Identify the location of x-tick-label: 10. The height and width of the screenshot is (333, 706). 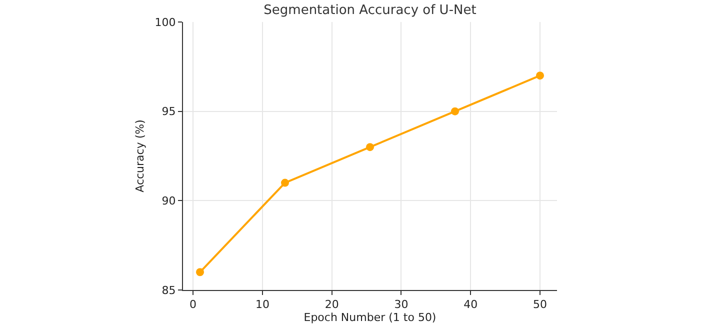
(262, 305).